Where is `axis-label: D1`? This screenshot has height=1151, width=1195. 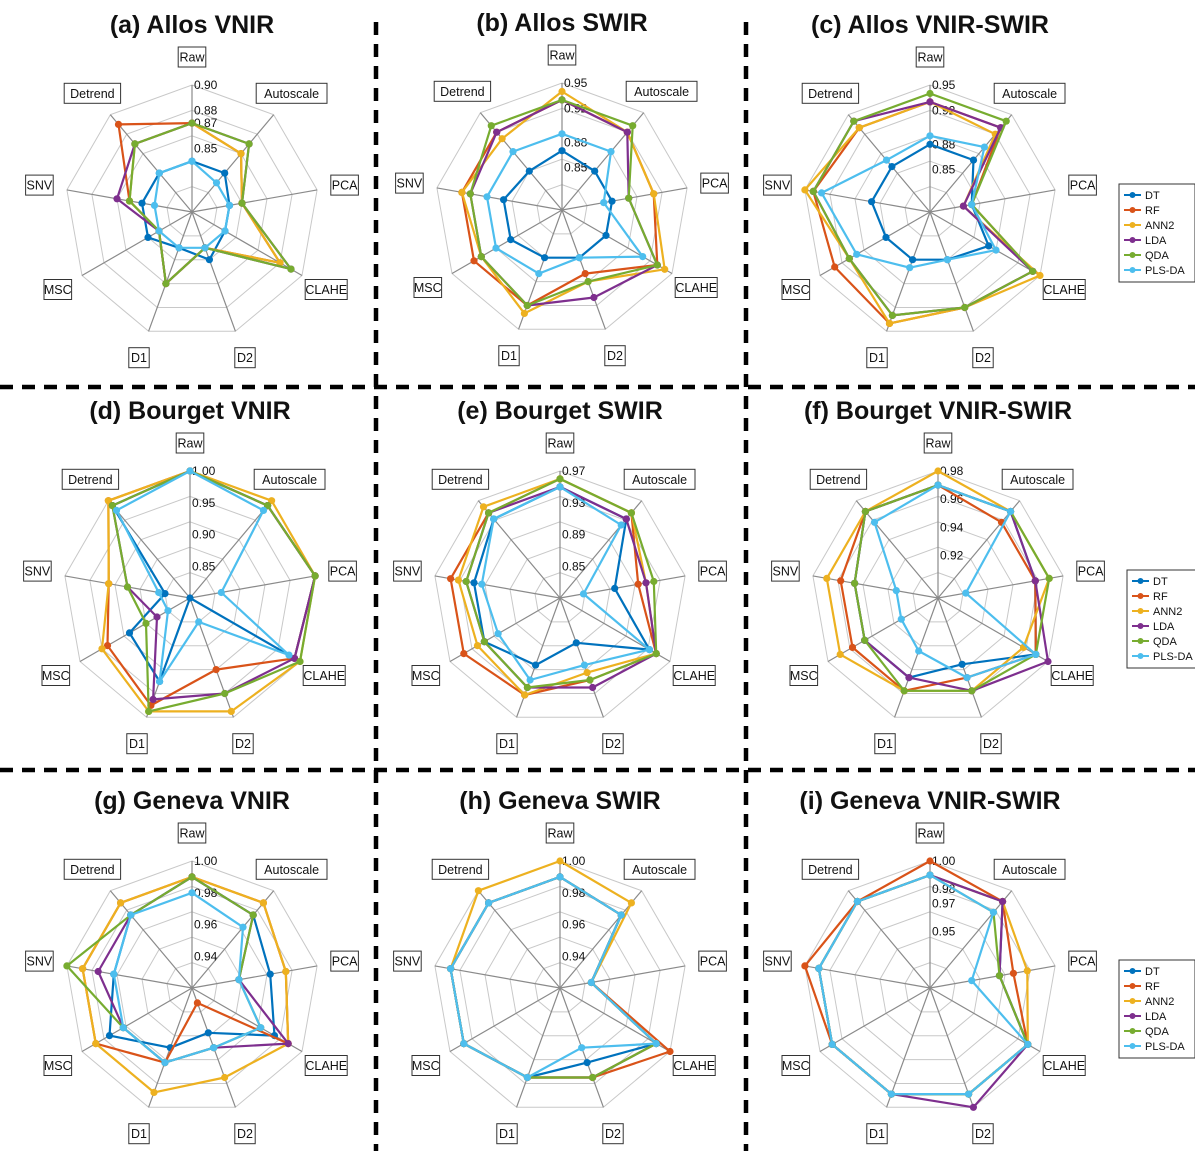
axis-label: D1 is located at coordinates (507, 1134).